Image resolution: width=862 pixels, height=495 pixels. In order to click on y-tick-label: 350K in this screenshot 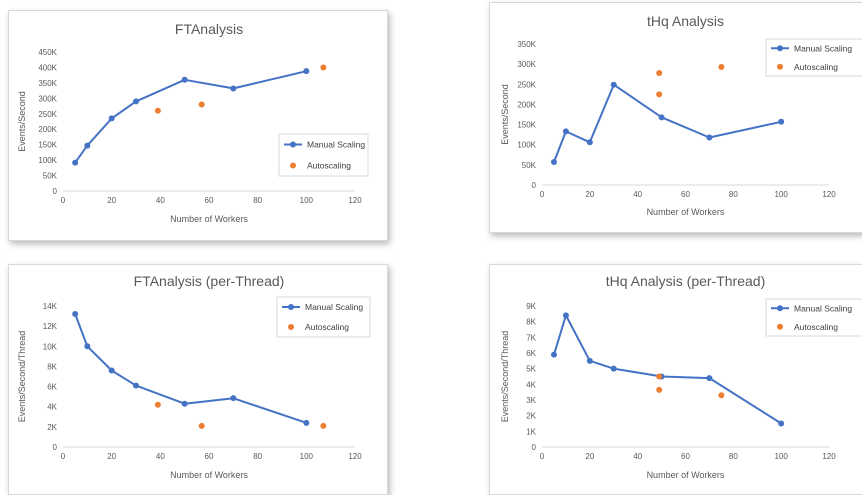, I will do `click(526, 44)`.